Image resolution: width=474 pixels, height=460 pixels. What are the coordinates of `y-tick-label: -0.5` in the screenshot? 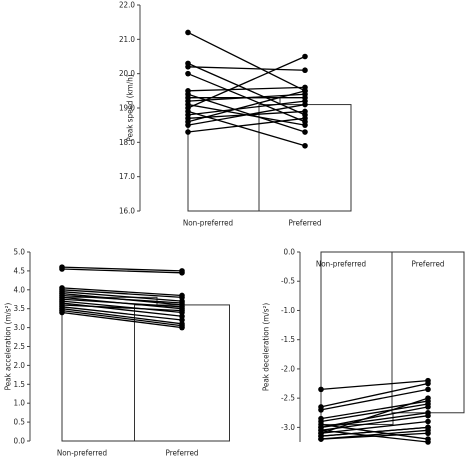 It's located at (288, 281).